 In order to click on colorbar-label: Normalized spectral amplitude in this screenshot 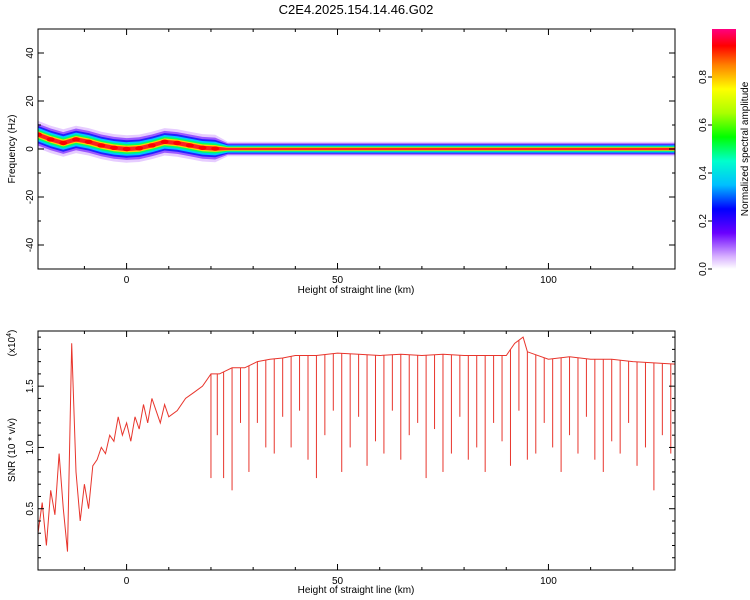, I will do `click(745, 148)`.